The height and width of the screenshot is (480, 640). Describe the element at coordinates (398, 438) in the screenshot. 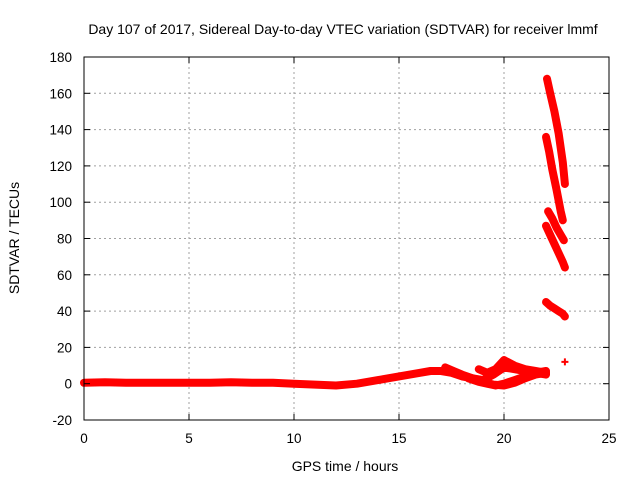

I see `x-tick-label: 15` at that location.